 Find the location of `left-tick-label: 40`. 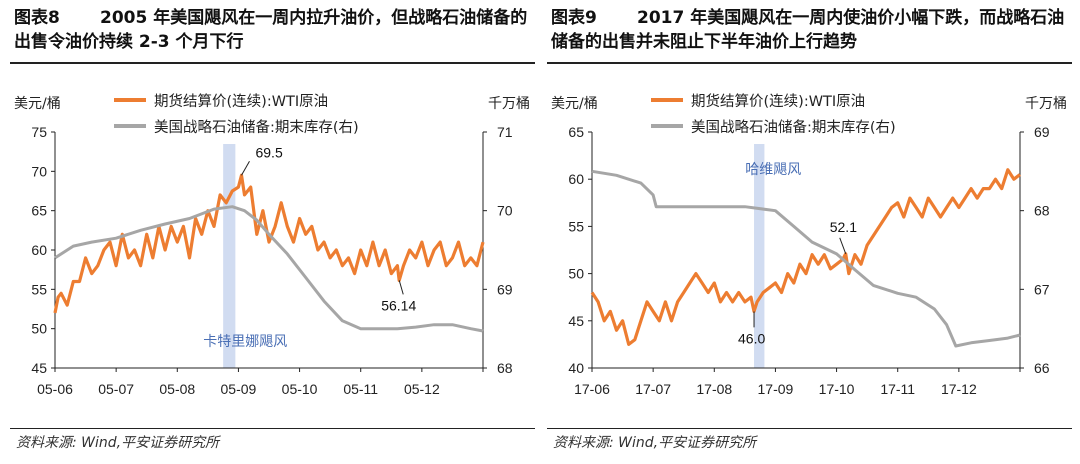

left-tick-label: 40 is located at coordinates (576, 368).